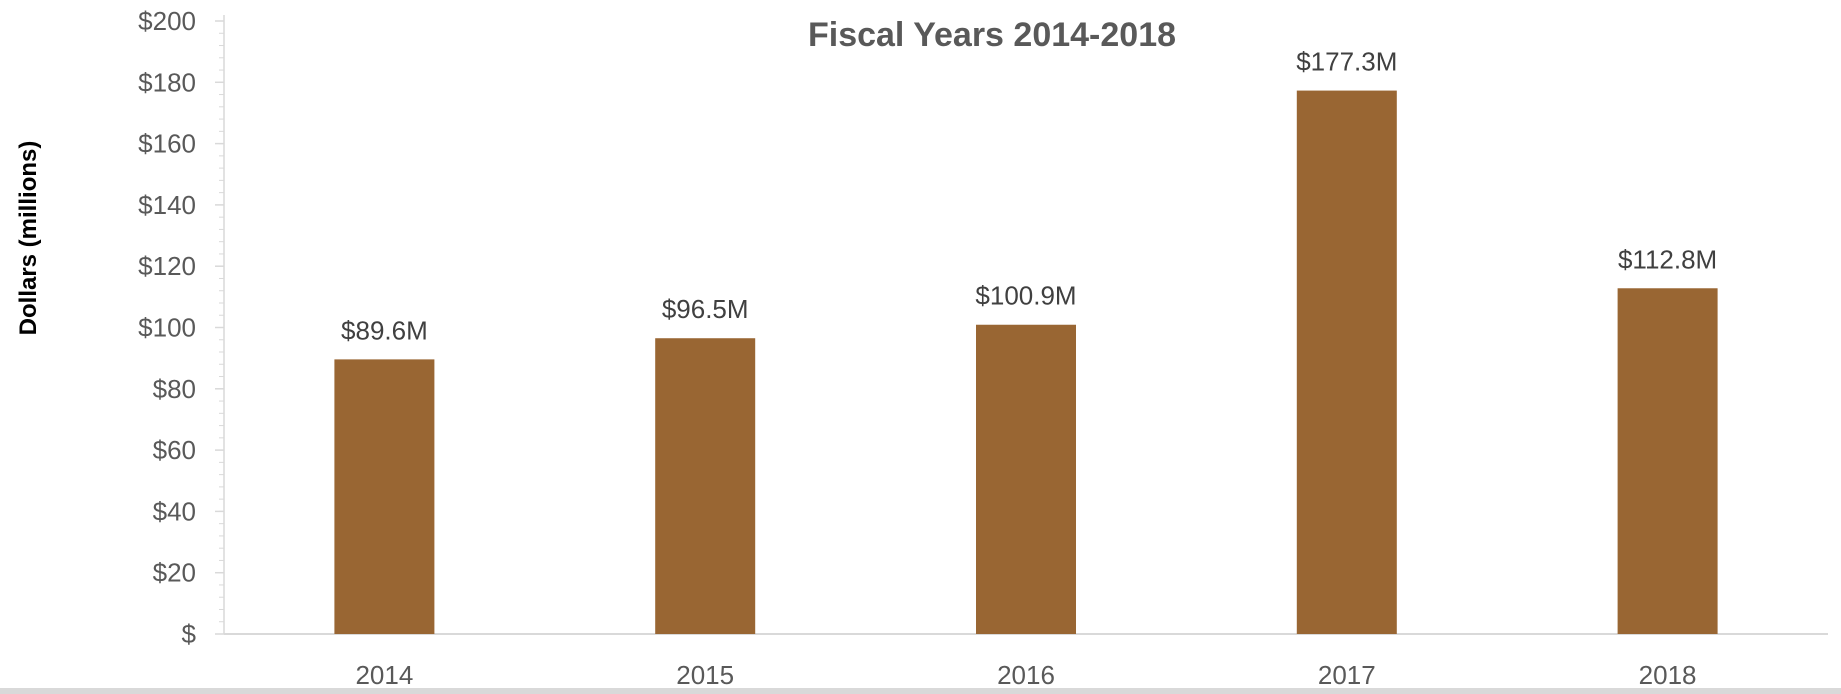 The width and height of the screenshot is (1841, 694). Describe the element at coordinates (705, 309) in the screenshot. I see `data-label-2015: $96.5M` at that location.